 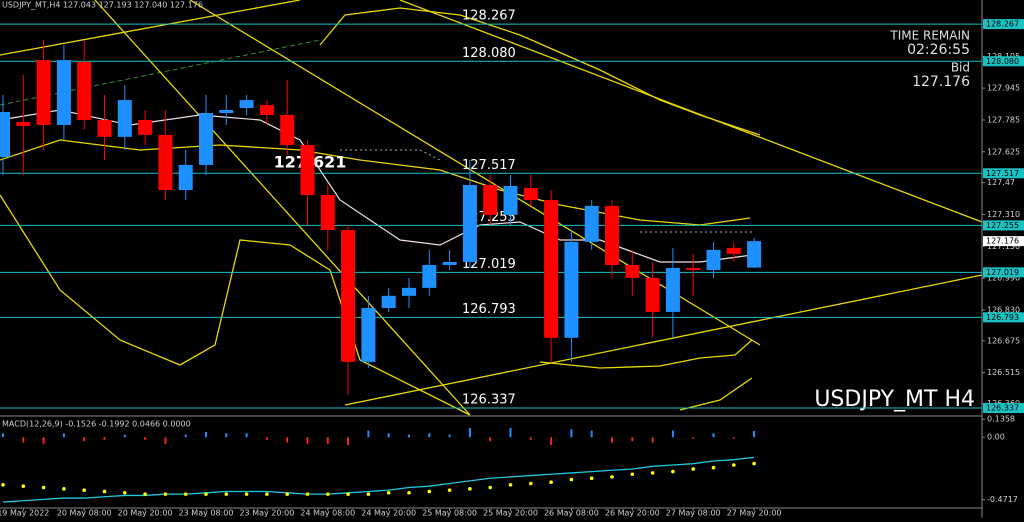 I want to click on level-box-label: 128.267, so click(x=1002, y=24).